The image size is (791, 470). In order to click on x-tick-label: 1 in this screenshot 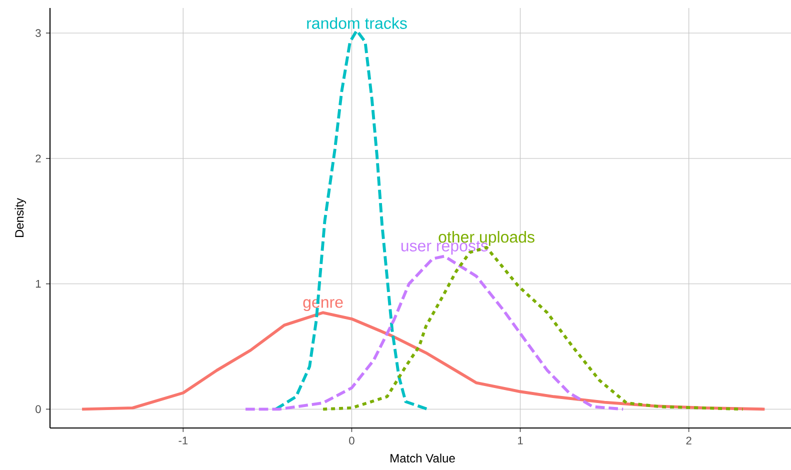, I will do `click(520, 440)`.